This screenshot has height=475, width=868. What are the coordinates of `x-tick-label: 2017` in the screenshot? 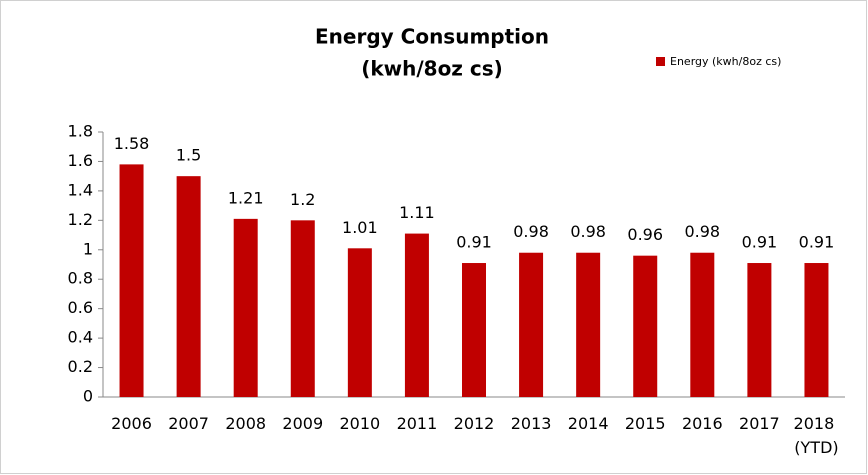 It's located at (759, 423).